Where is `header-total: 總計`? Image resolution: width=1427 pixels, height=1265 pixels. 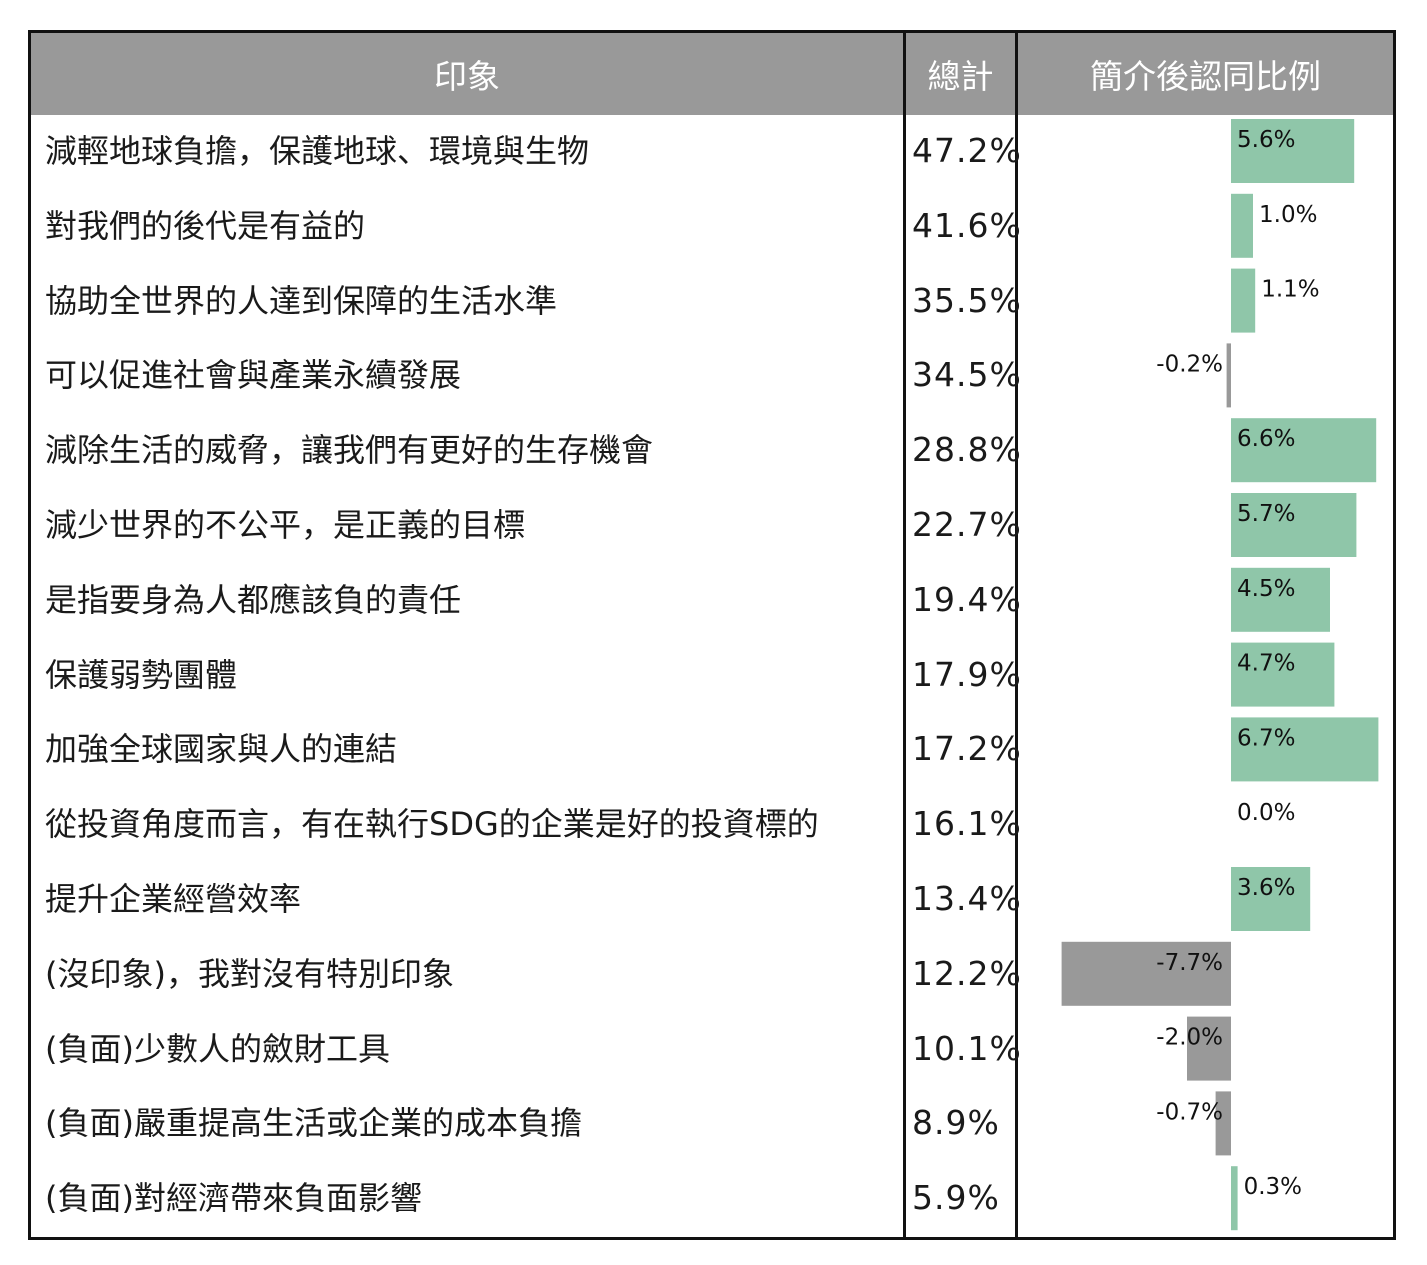
header-total: 總計 is located at coordinates (960, 74).